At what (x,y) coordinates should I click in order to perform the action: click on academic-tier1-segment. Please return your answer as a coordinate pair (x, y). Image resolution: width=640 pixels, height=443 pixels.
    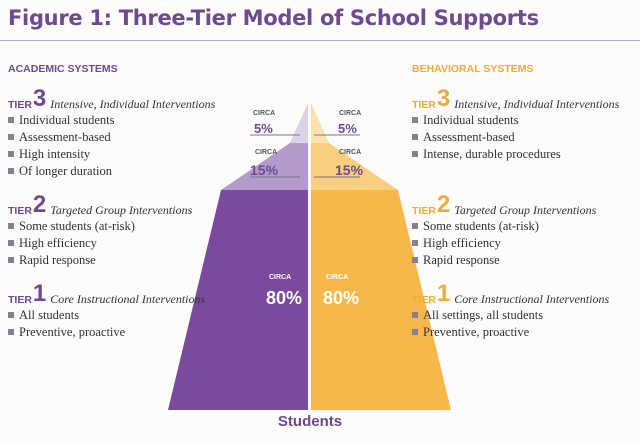
    Looking at the image, I should click on (238, 300).